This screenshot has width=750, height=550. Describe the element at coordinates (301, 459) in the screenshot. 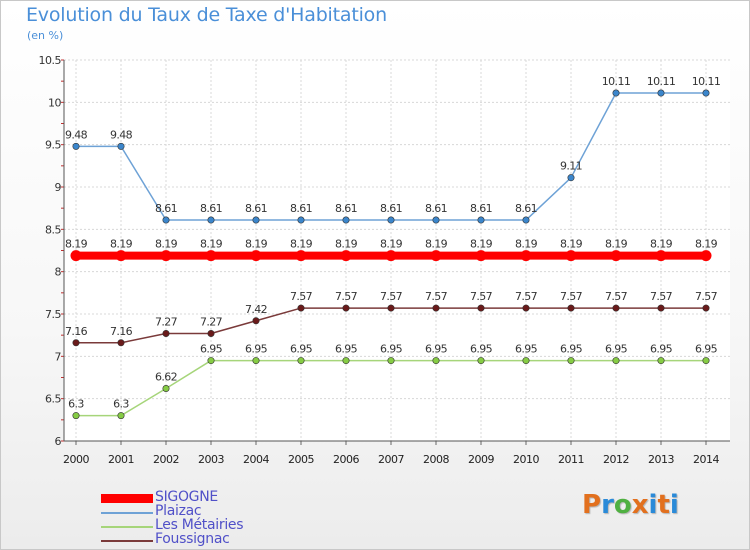

I see `x-tick-label: 2005` at that location.